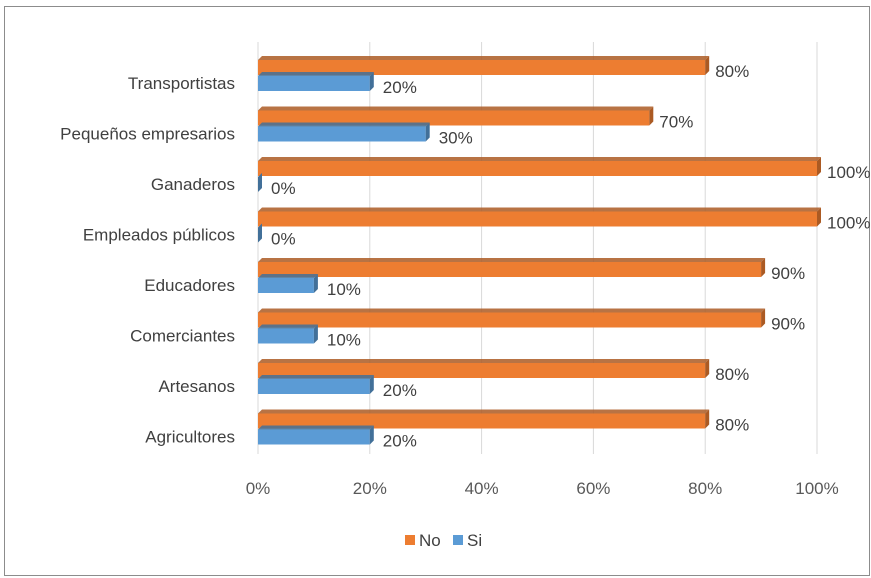  What do you see at coordinates (258, 488) in the screenshot?
I see `x-tick-label: 0%` at bounding box center [258, 488].